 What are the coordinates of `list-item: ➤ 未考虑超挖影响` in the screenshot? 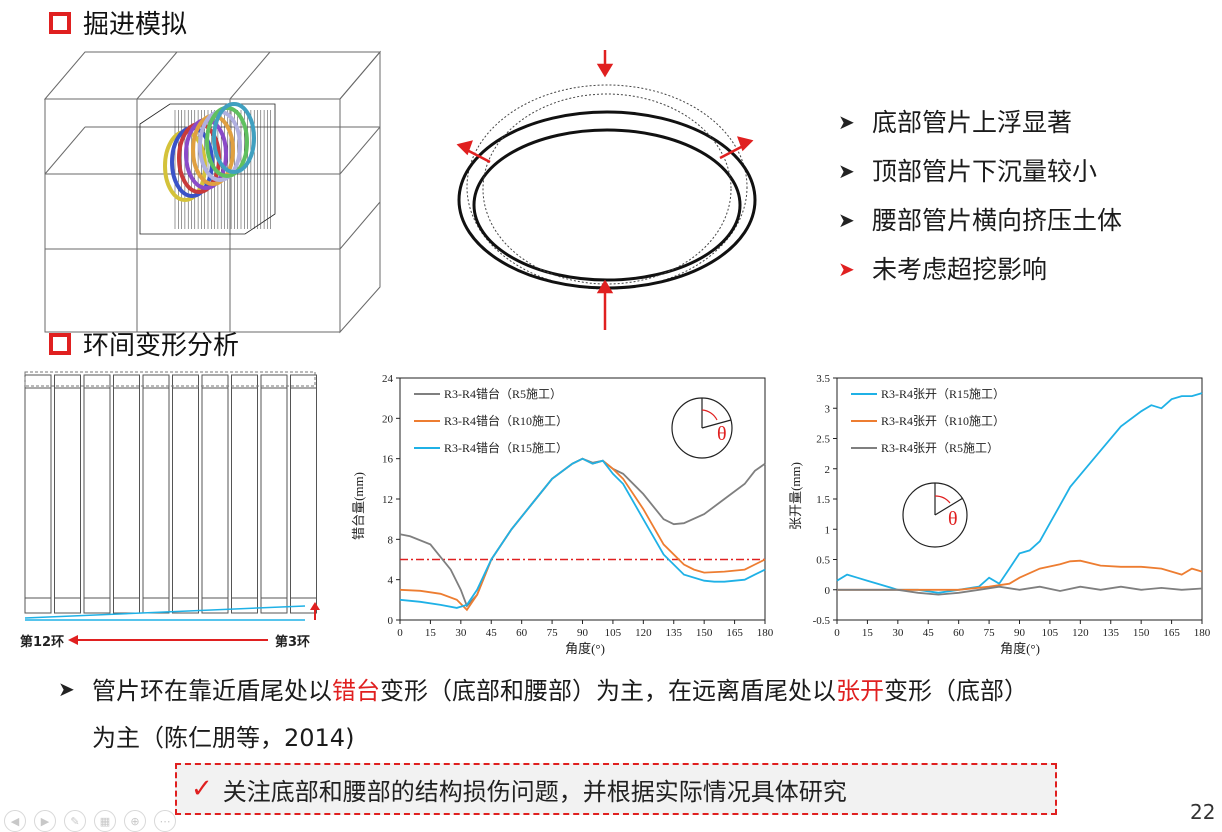 It's located at (980, 269).